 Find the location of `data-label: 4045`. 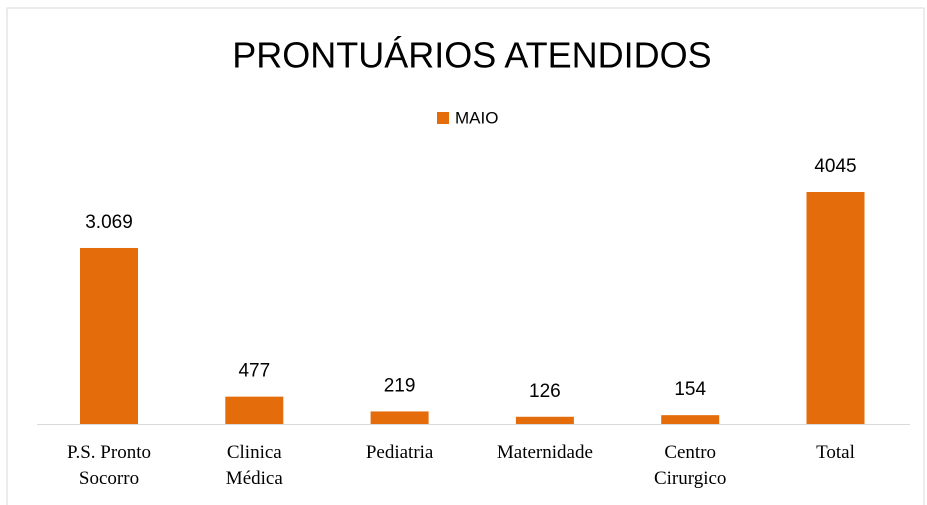

data-label: 4045 is located at coordinates (835, 166).